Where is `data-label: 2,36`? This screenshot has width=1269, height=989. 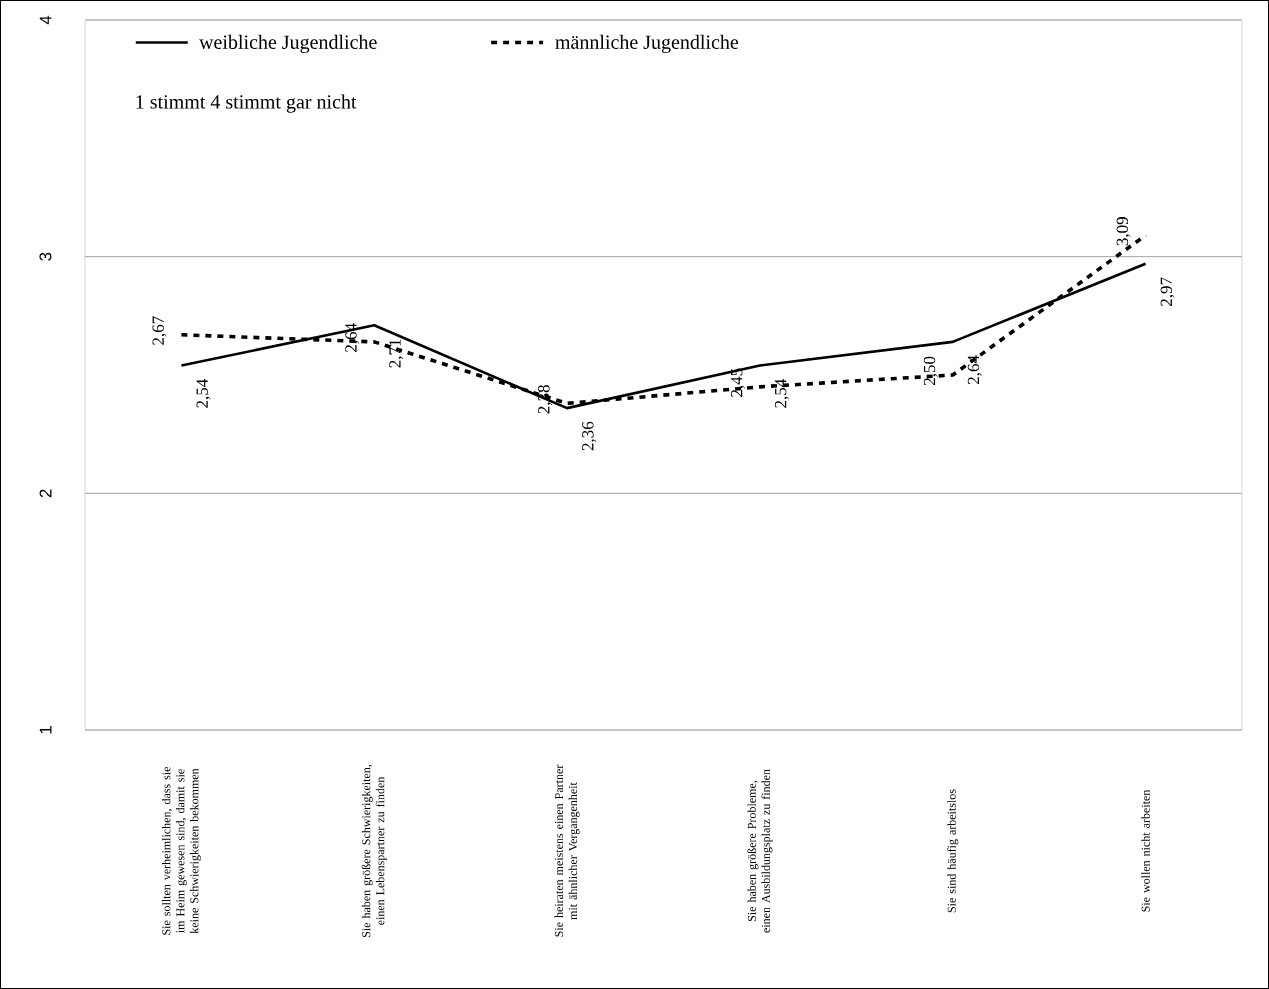 data-label: 2,36 is located at coordinates (589, 436).